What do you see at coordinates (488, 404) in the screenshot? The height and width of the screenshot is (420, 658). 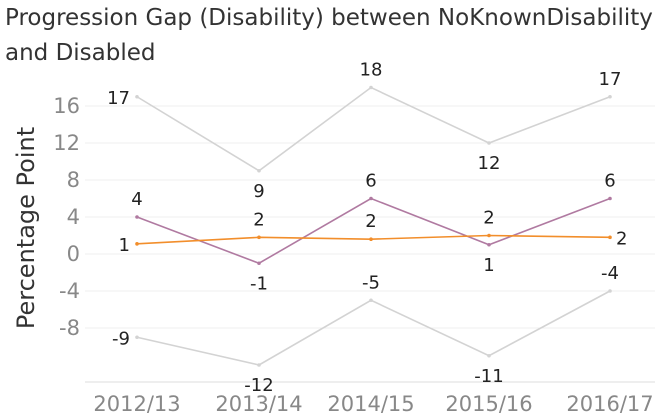 I see `x-tick-label: 2015/16` at bounding box center [488, 404].